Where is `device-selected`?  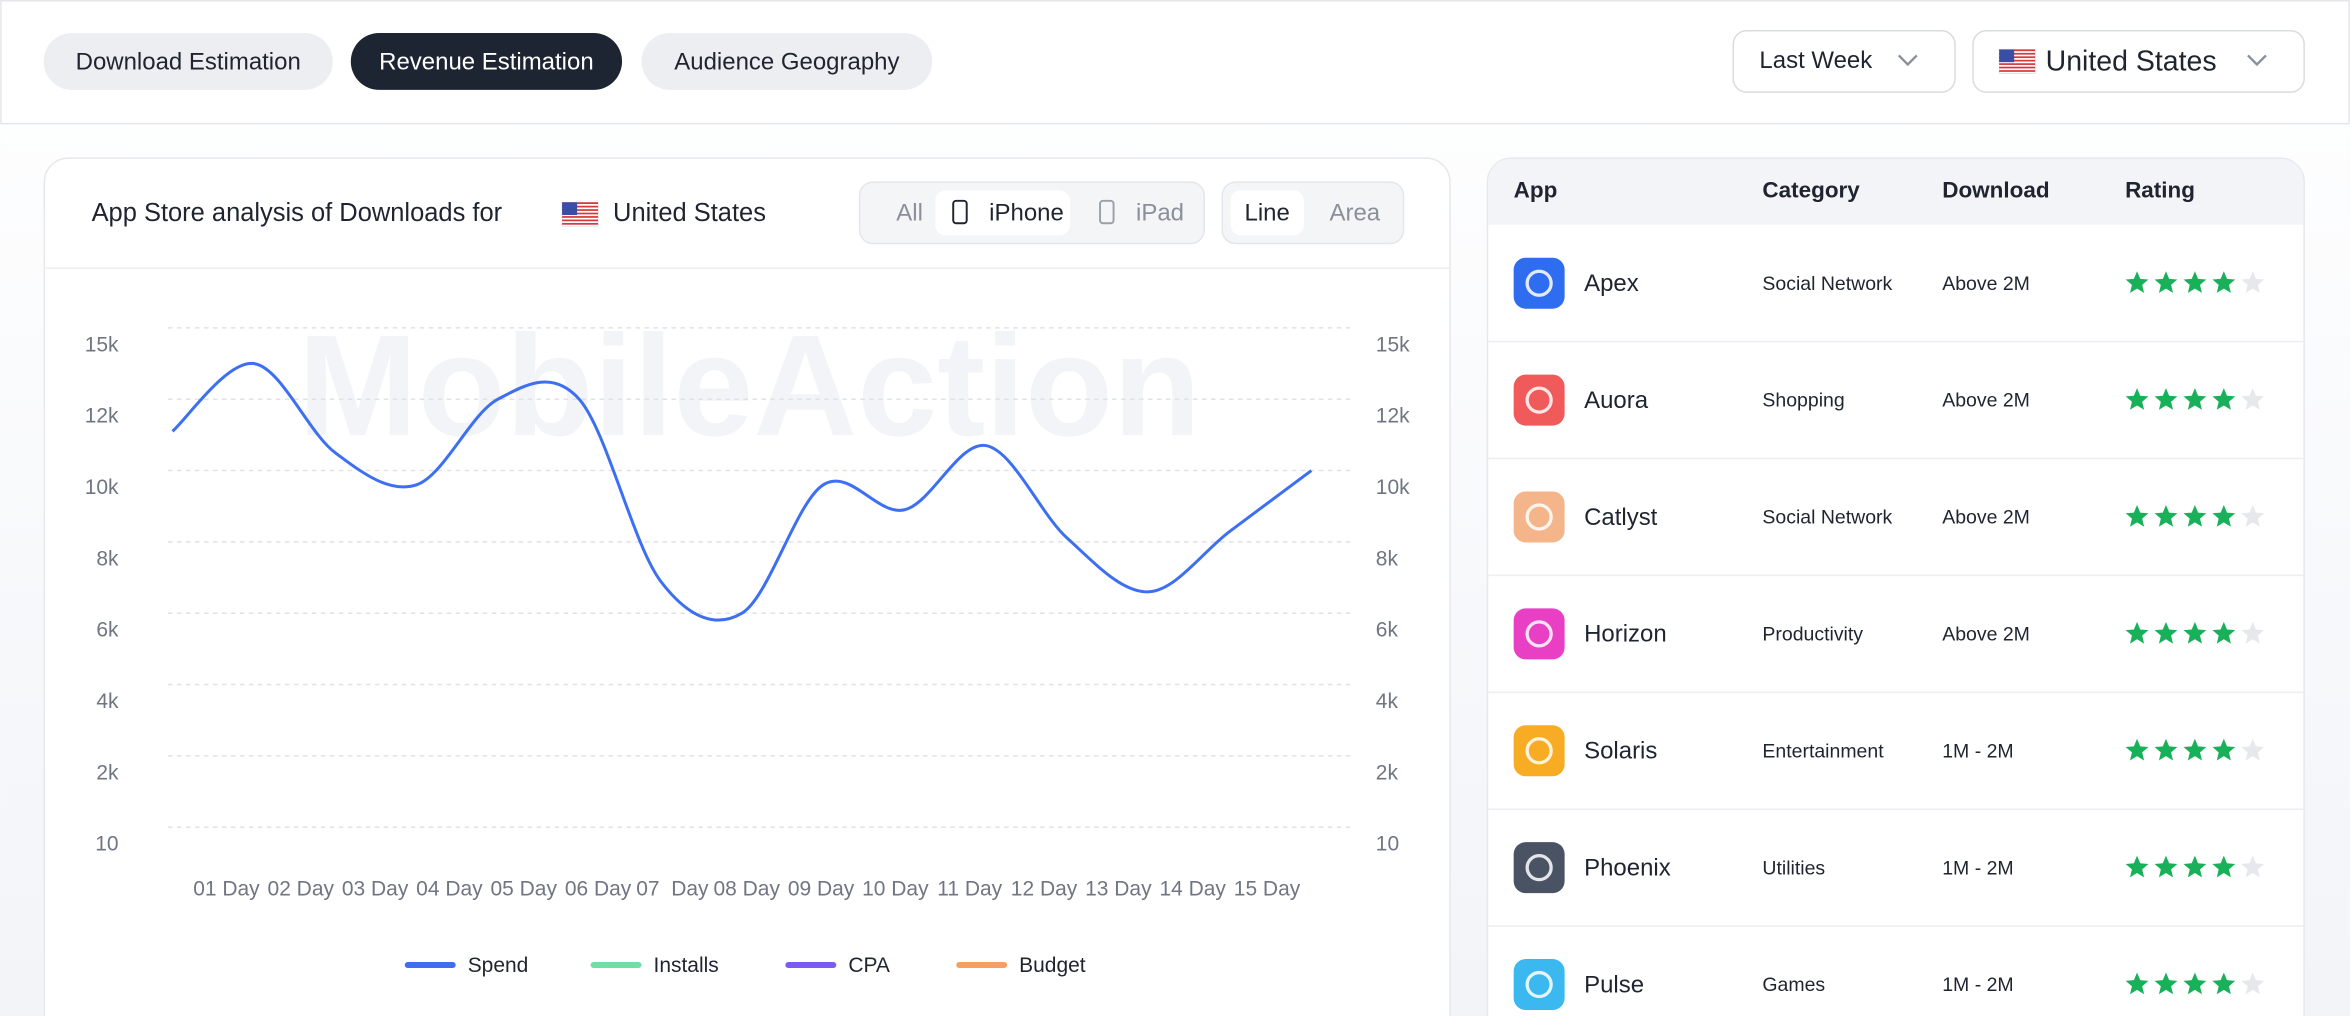 device-selected is located at coordinates (1003, 213).